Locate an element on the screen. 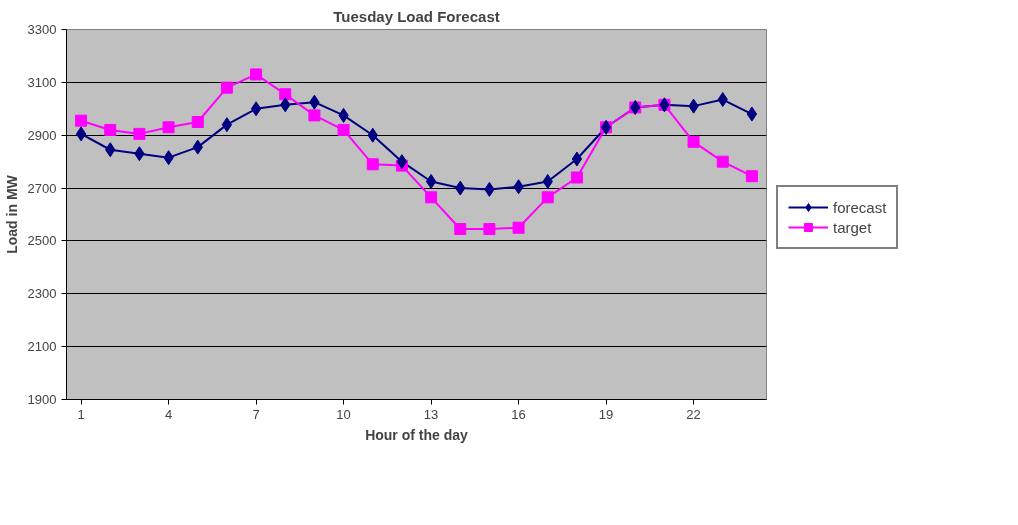 The height and width of the screenshot is (525, 1018). x-tick-label: 1 is located at coordinates (81, 414).